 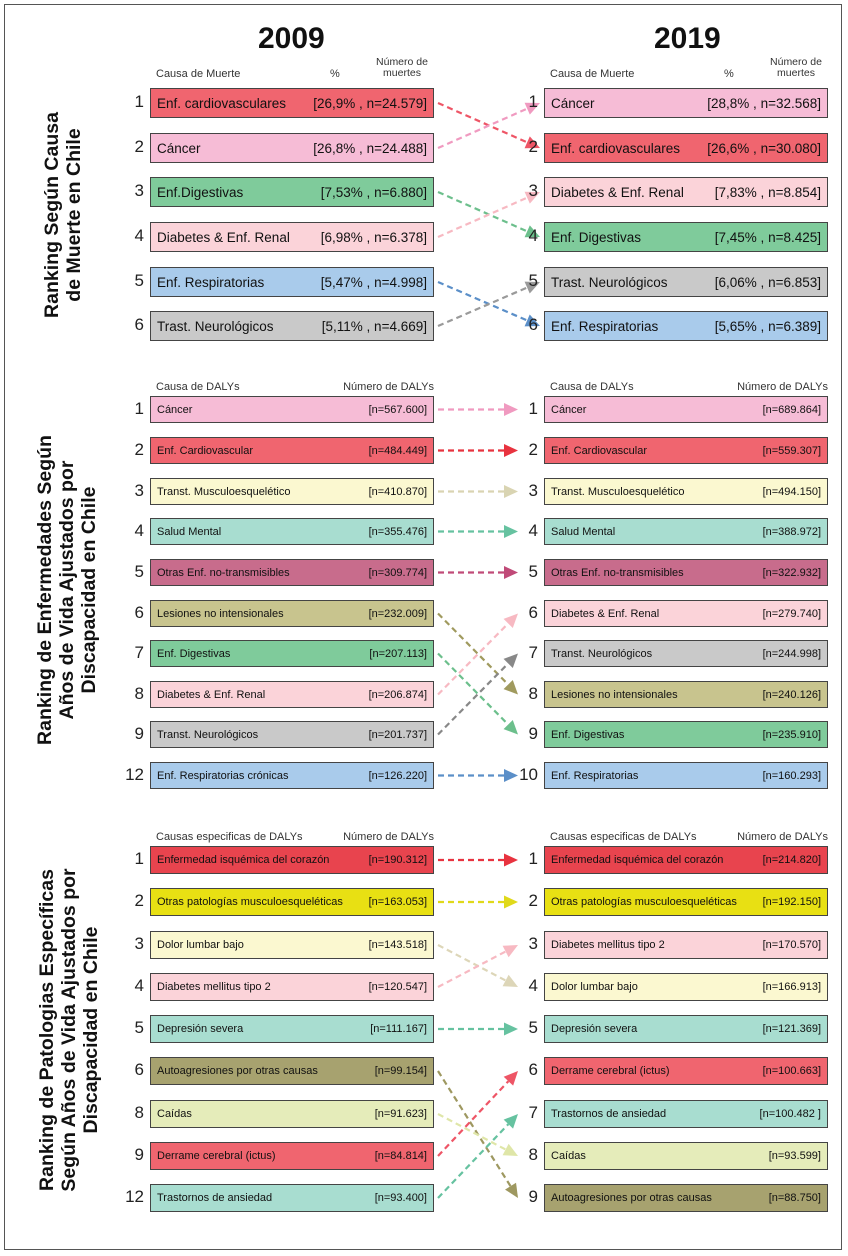 I want to click on section2-left-rank: 8, so click(x=139, y=693).